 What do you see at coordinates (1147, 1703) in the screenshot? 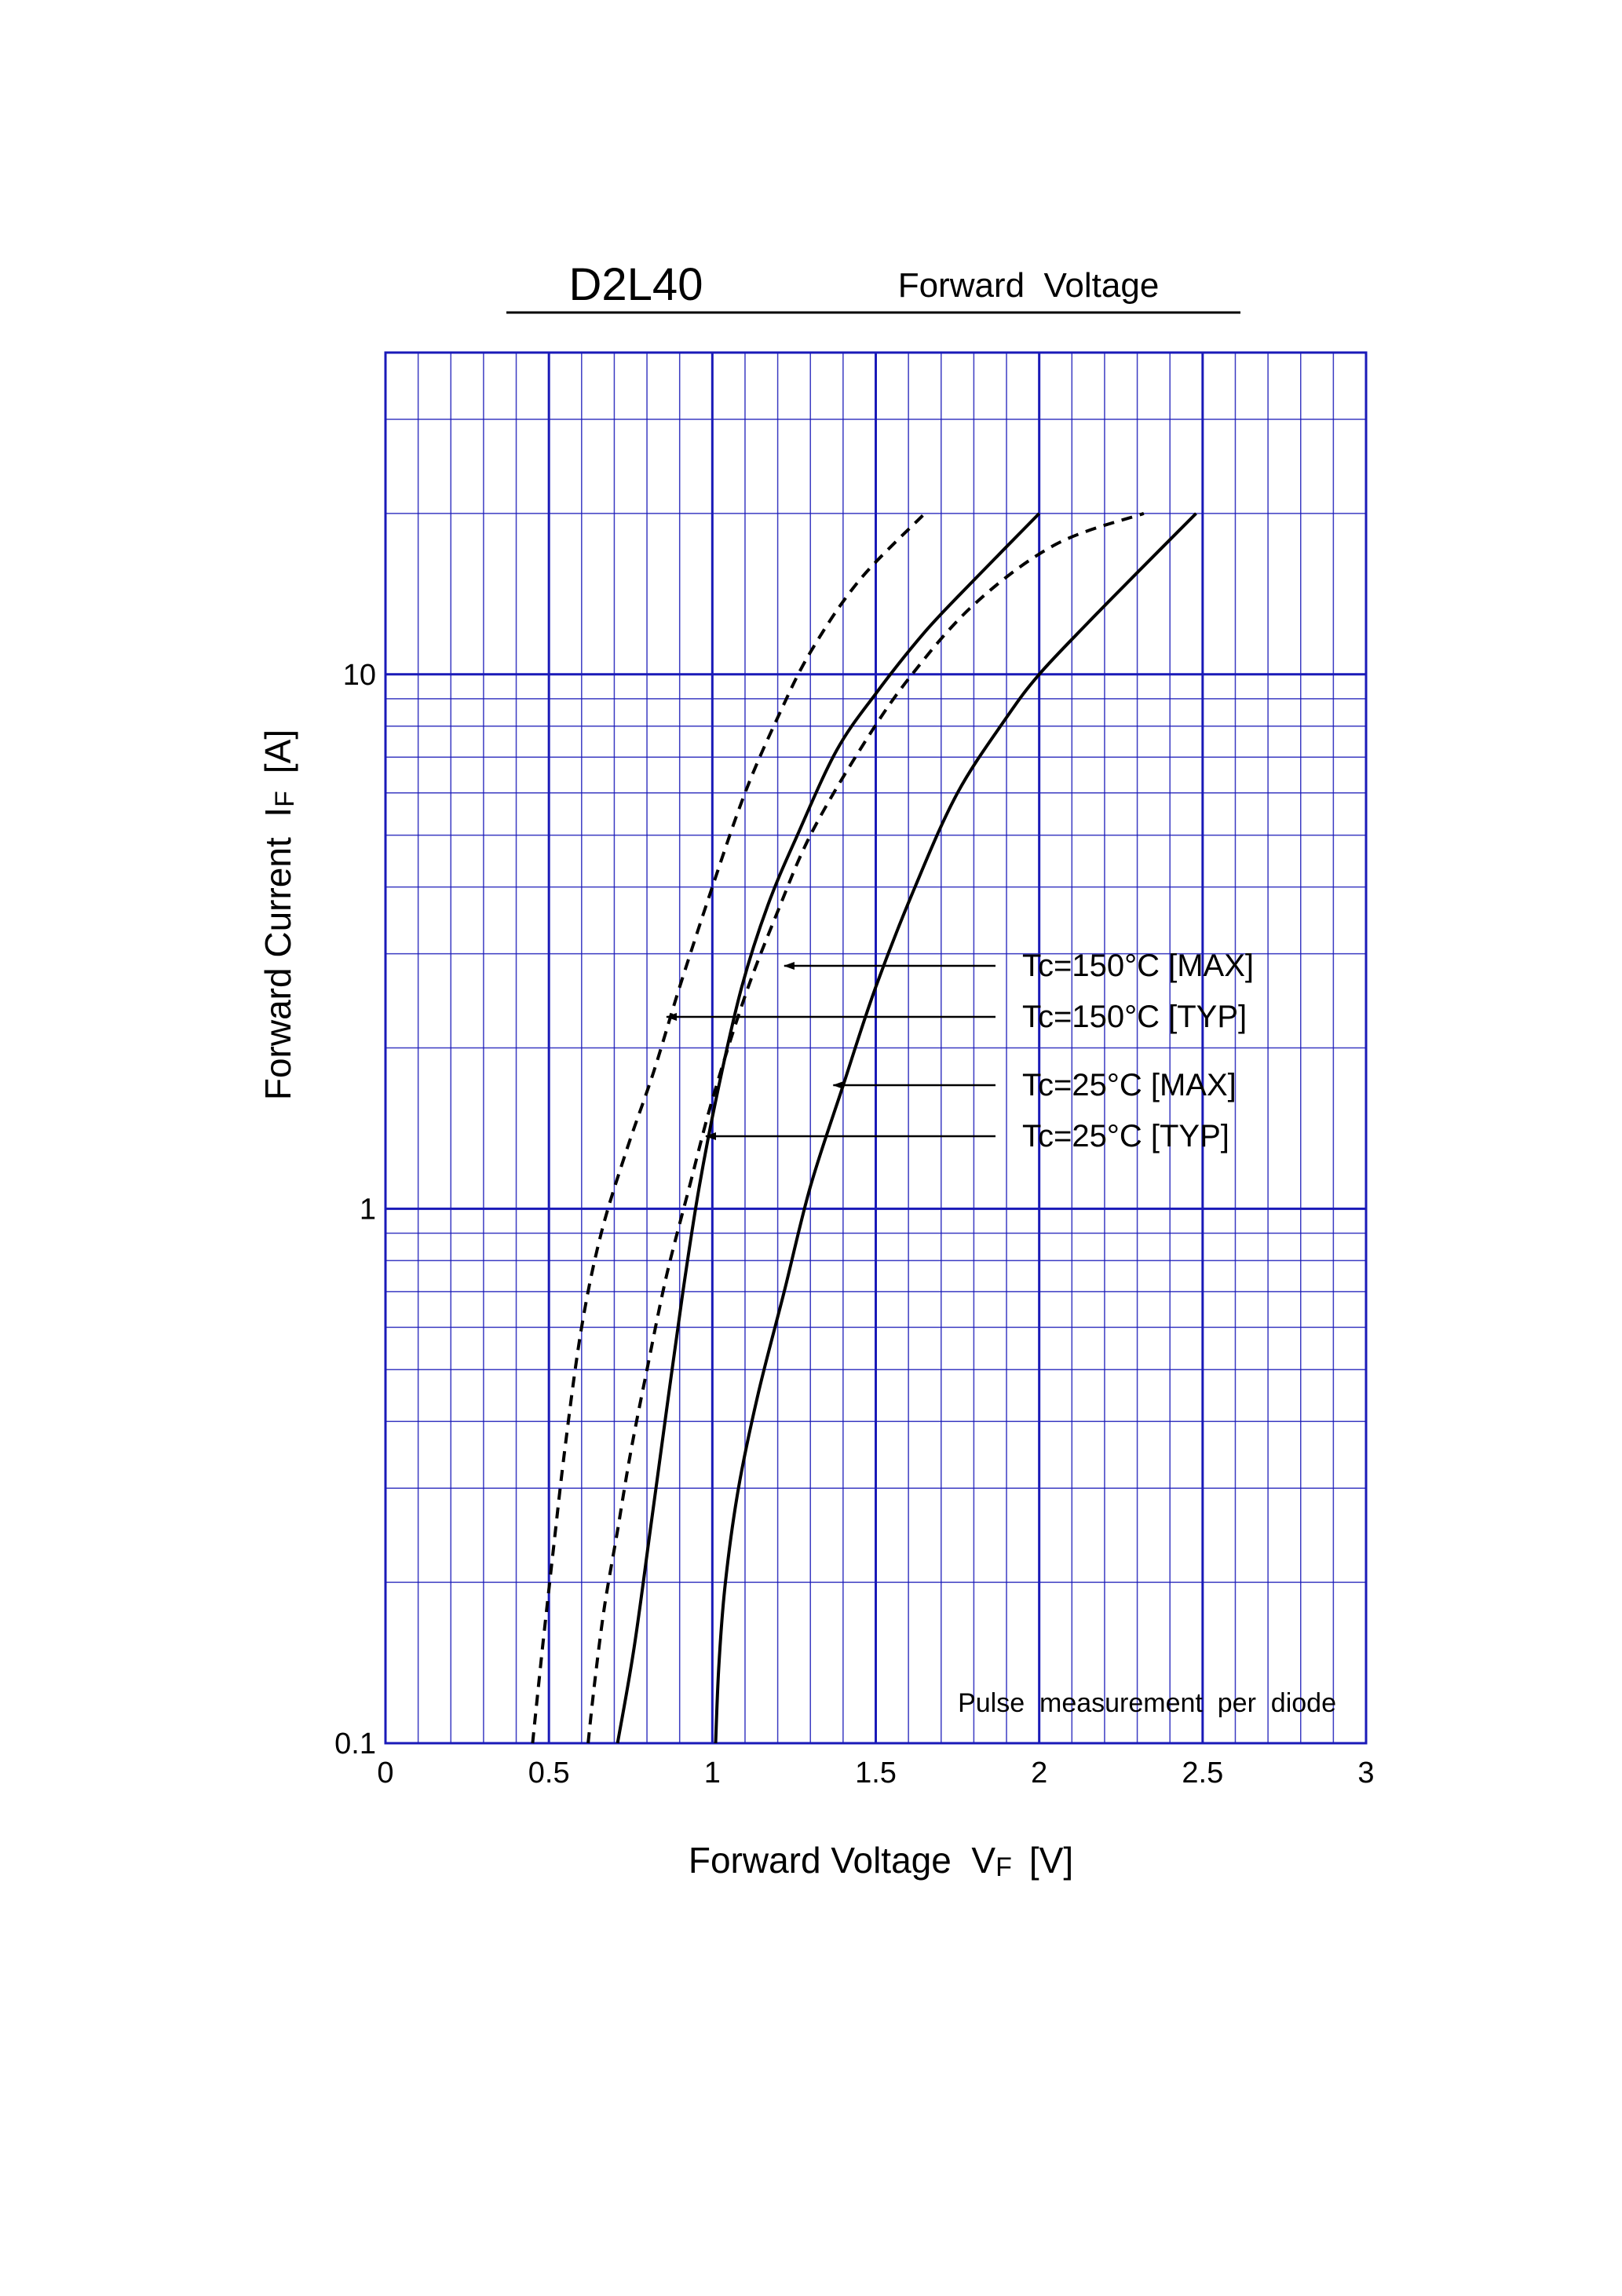
I see `pulse-measurement-note: Pulse measurement per diode` at bounding box center [1147, 1703].